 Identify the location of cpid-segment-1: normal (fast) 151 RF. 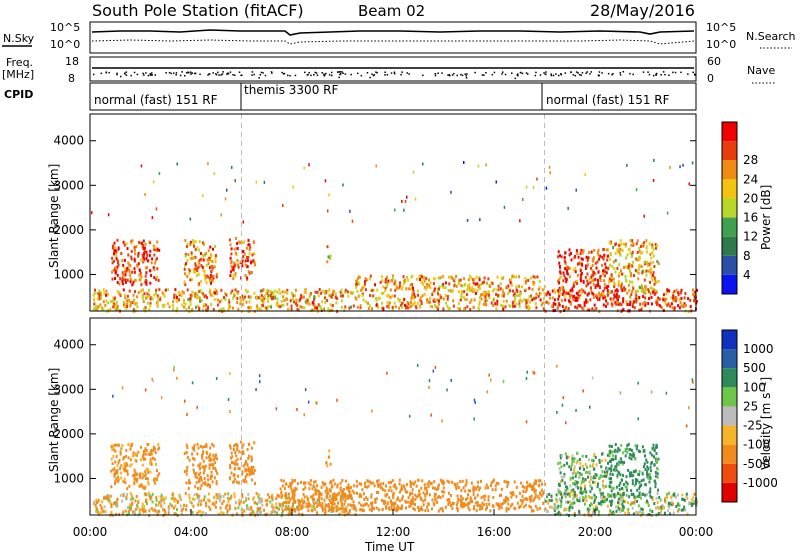
(156, 100).